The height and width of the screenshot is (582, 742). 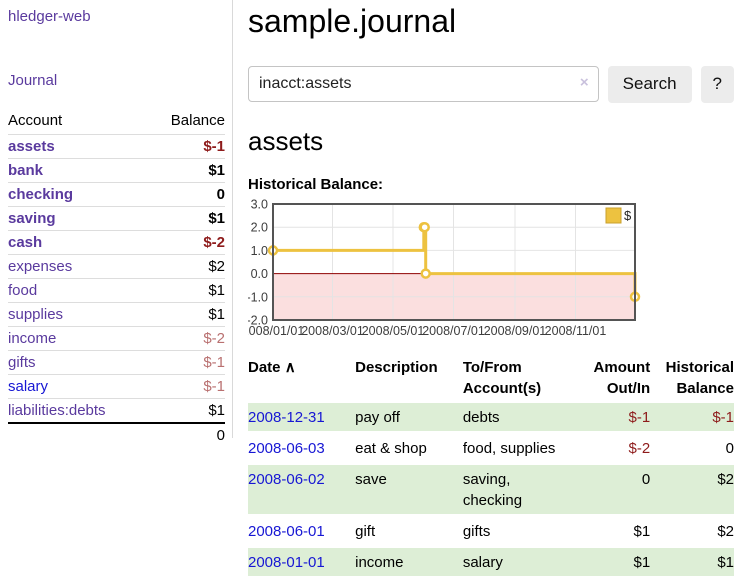 What do you see at coordinates (286, 479) in the screenshot?
I see `date-link: 2008-06-02` at bounding box center [286, 479].